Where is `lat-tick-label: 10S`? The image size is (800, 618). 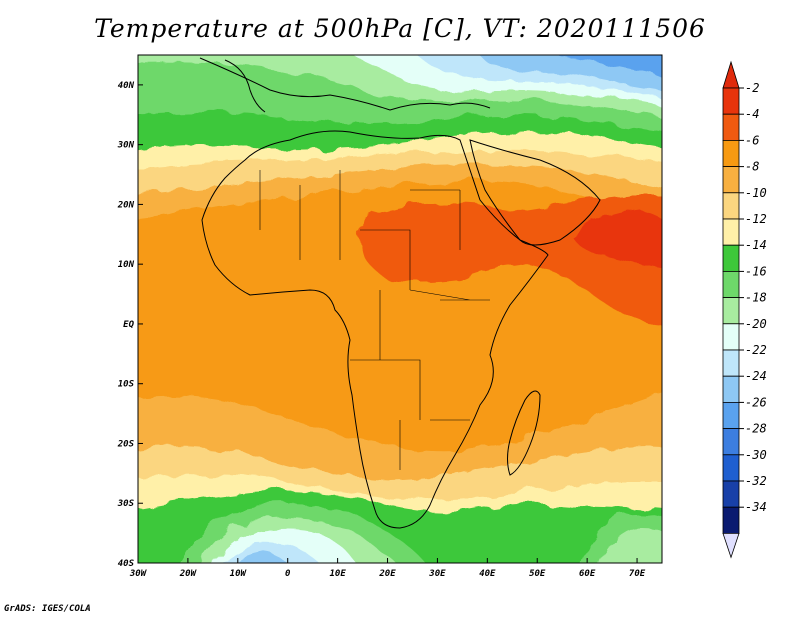
lat-tick-label: 10S is located at coordinates (126, 385).